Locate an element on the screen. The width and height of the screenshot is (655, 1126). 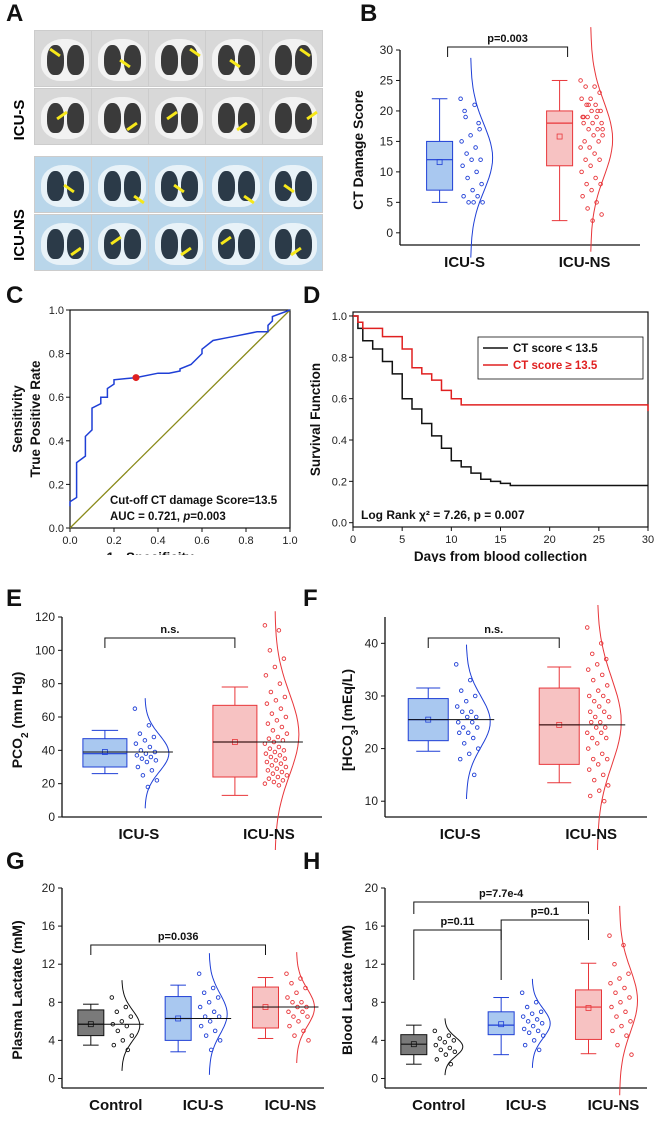
significance-label: p=0.036 is located at coordinates (178, 937).